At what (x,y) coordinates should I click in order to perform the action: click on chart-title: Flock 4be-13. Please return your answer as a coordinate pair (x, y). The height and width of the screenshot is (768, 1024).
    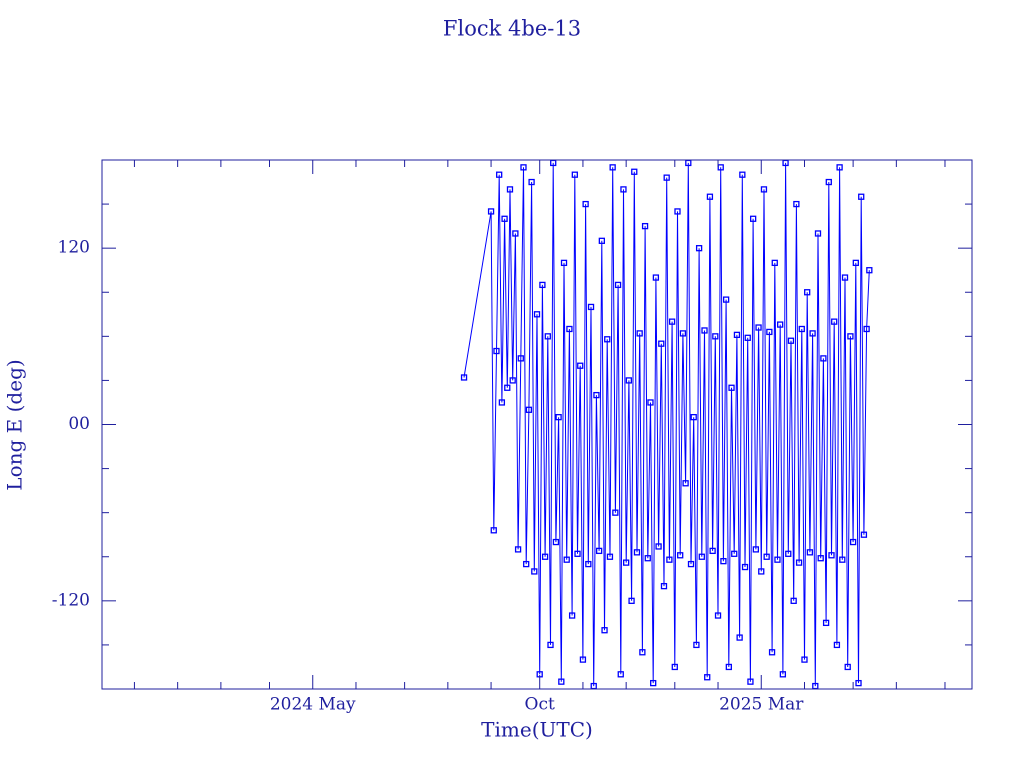
    Looking at the image, I should click on (512, 29).